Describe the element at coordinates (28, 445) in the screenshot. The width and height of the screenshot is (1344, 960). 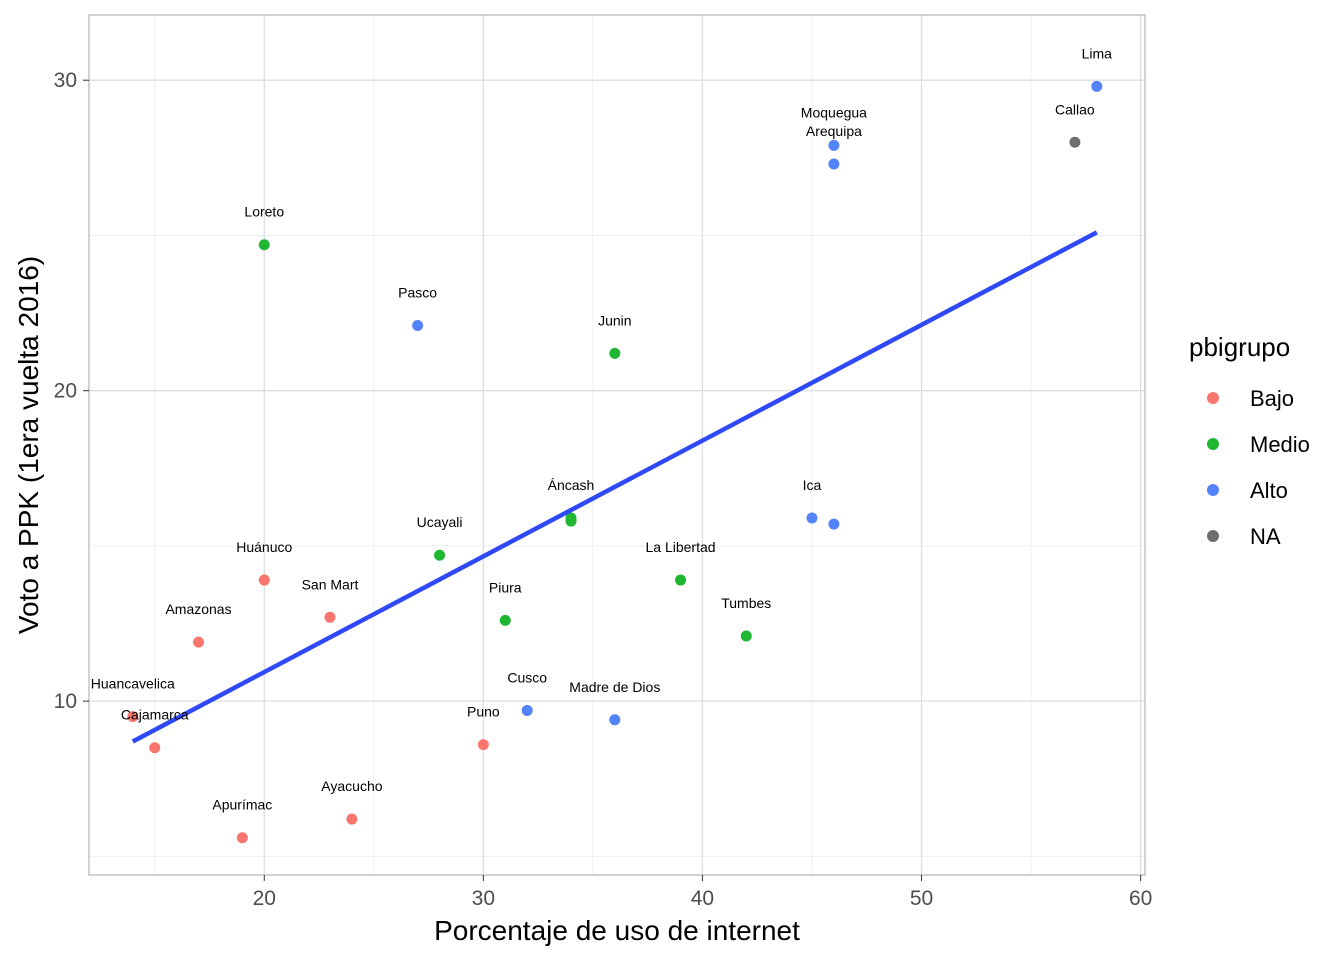
I see `y-axis-title: Voto a PPK (1era vuelta 2016)` at that location.